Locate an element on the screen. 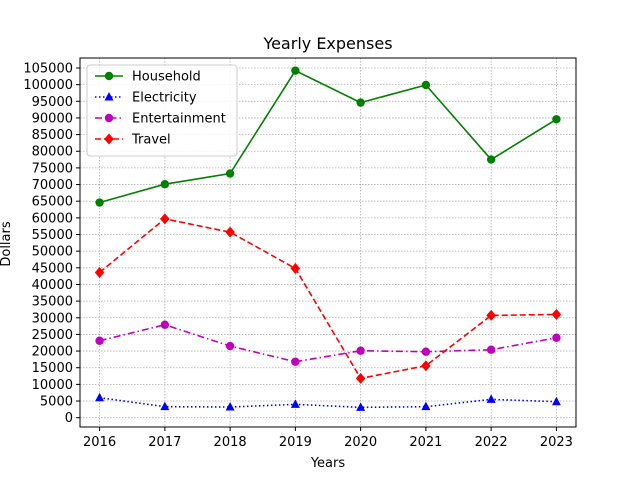  series-electricity is located at coordinates (328, 401).